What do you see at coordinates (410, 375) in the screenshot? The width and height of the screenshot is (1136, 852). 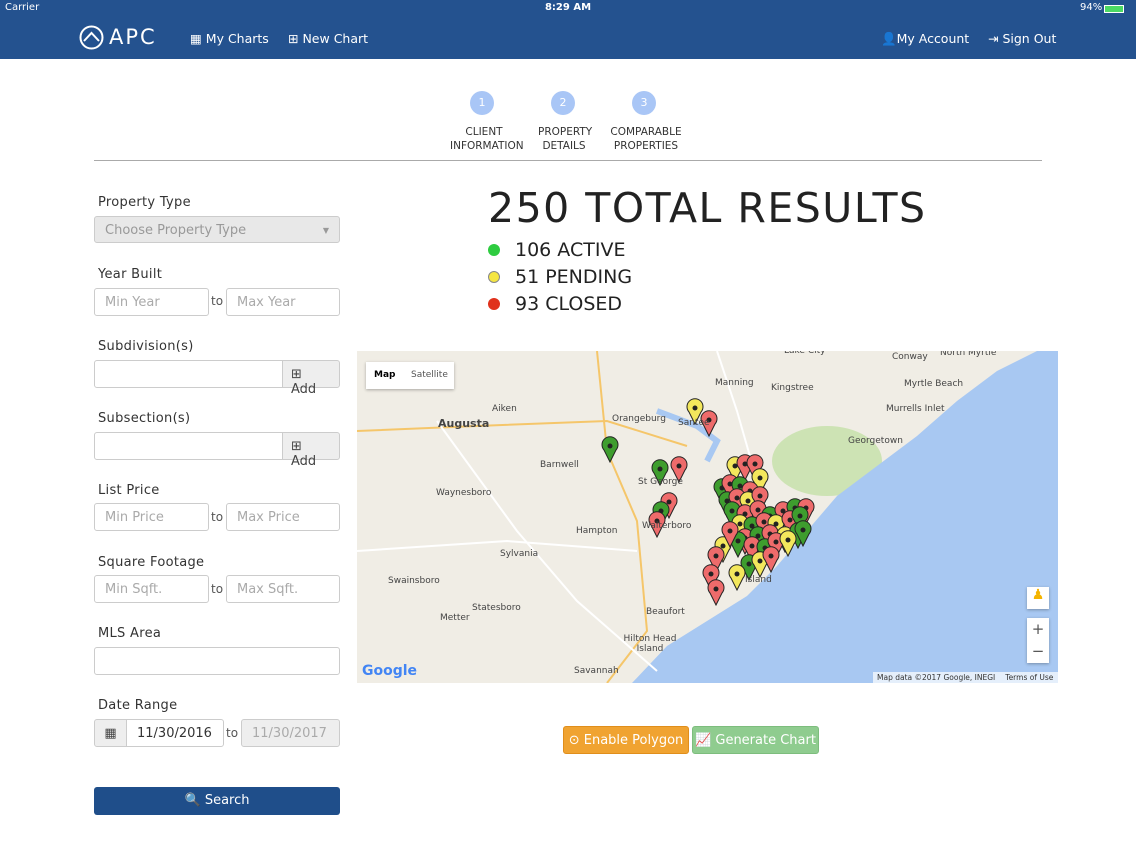 I see `map-type-control: Map Satellite` at bounding box center [410, 375].